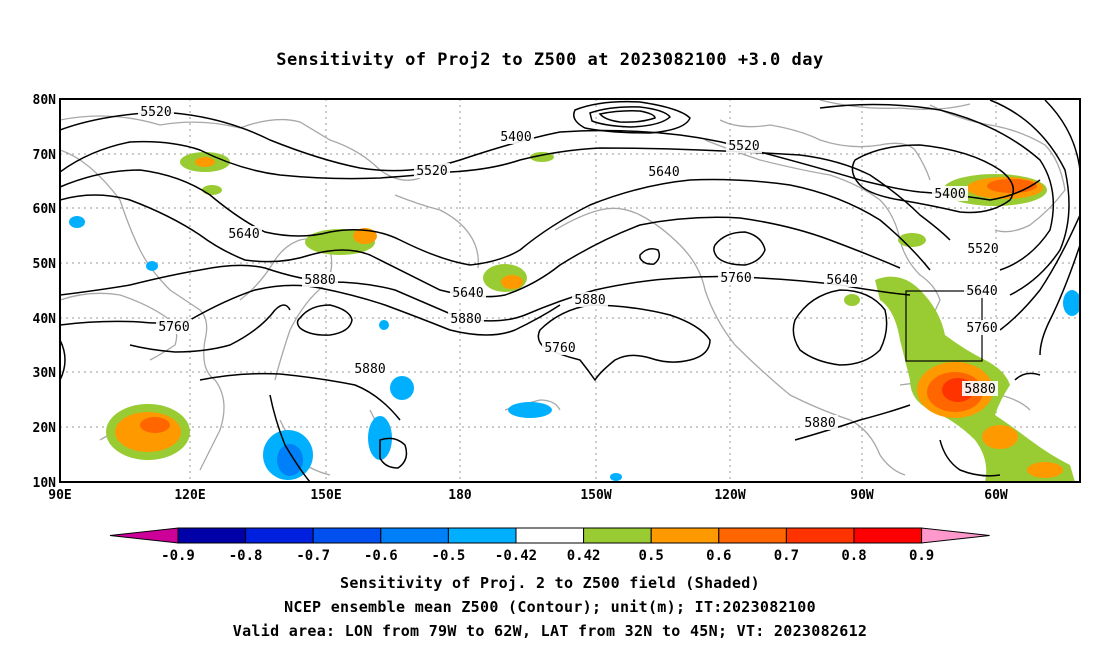  What do you see at coordinates (45, 428) in the screenshot?
I see `lat-label-20n: 20N` at bounding box center [45, 428].